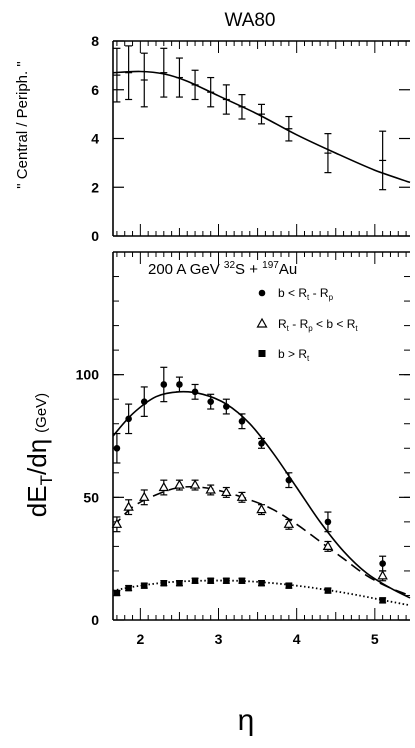 This screenshot has width=415, height=748. Describe the element at coordinates (219, 639) in the screenshot. I see `x-tick-label: 3` at that location.